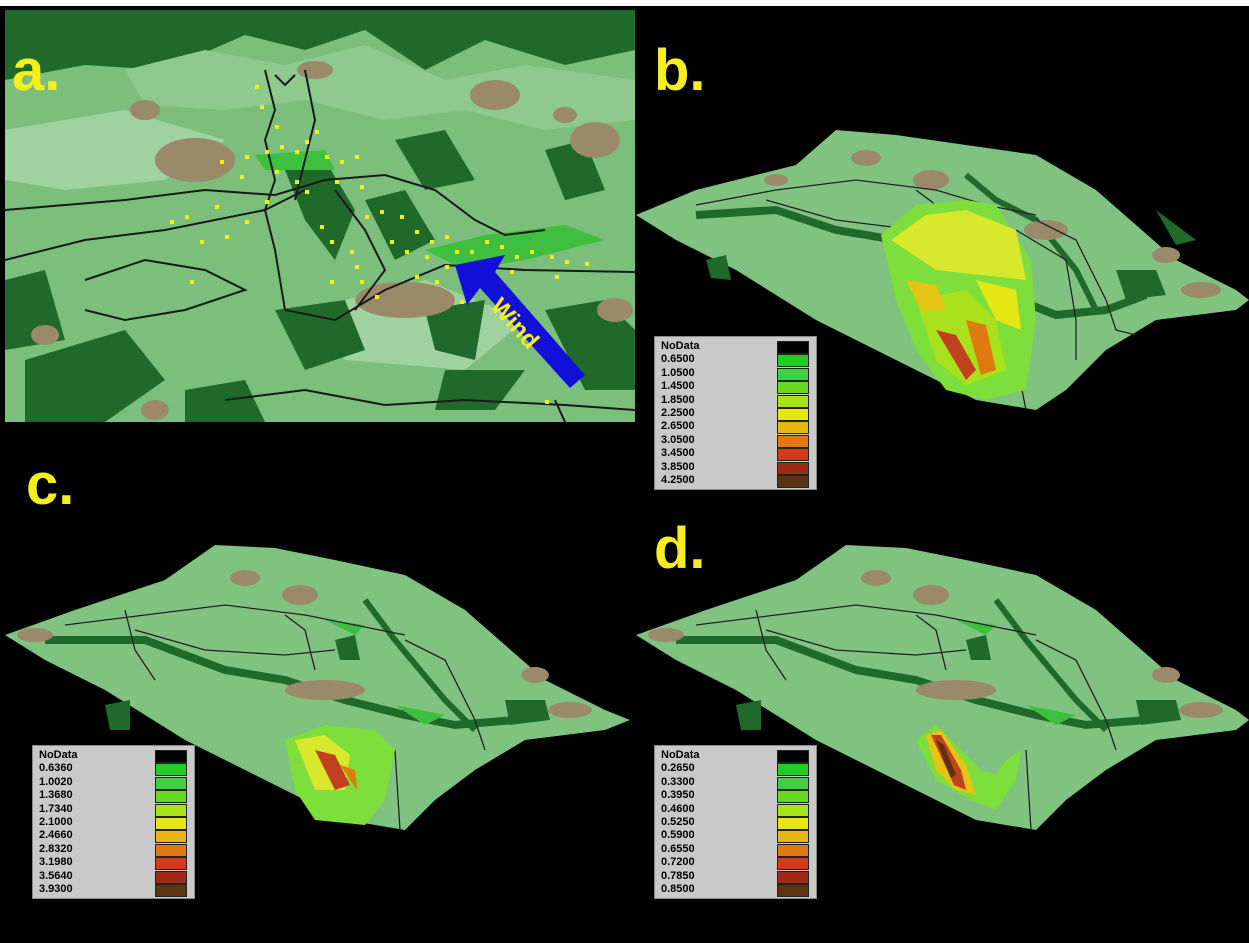  I want to click on wind-arrow-icon, so click(520, 321).